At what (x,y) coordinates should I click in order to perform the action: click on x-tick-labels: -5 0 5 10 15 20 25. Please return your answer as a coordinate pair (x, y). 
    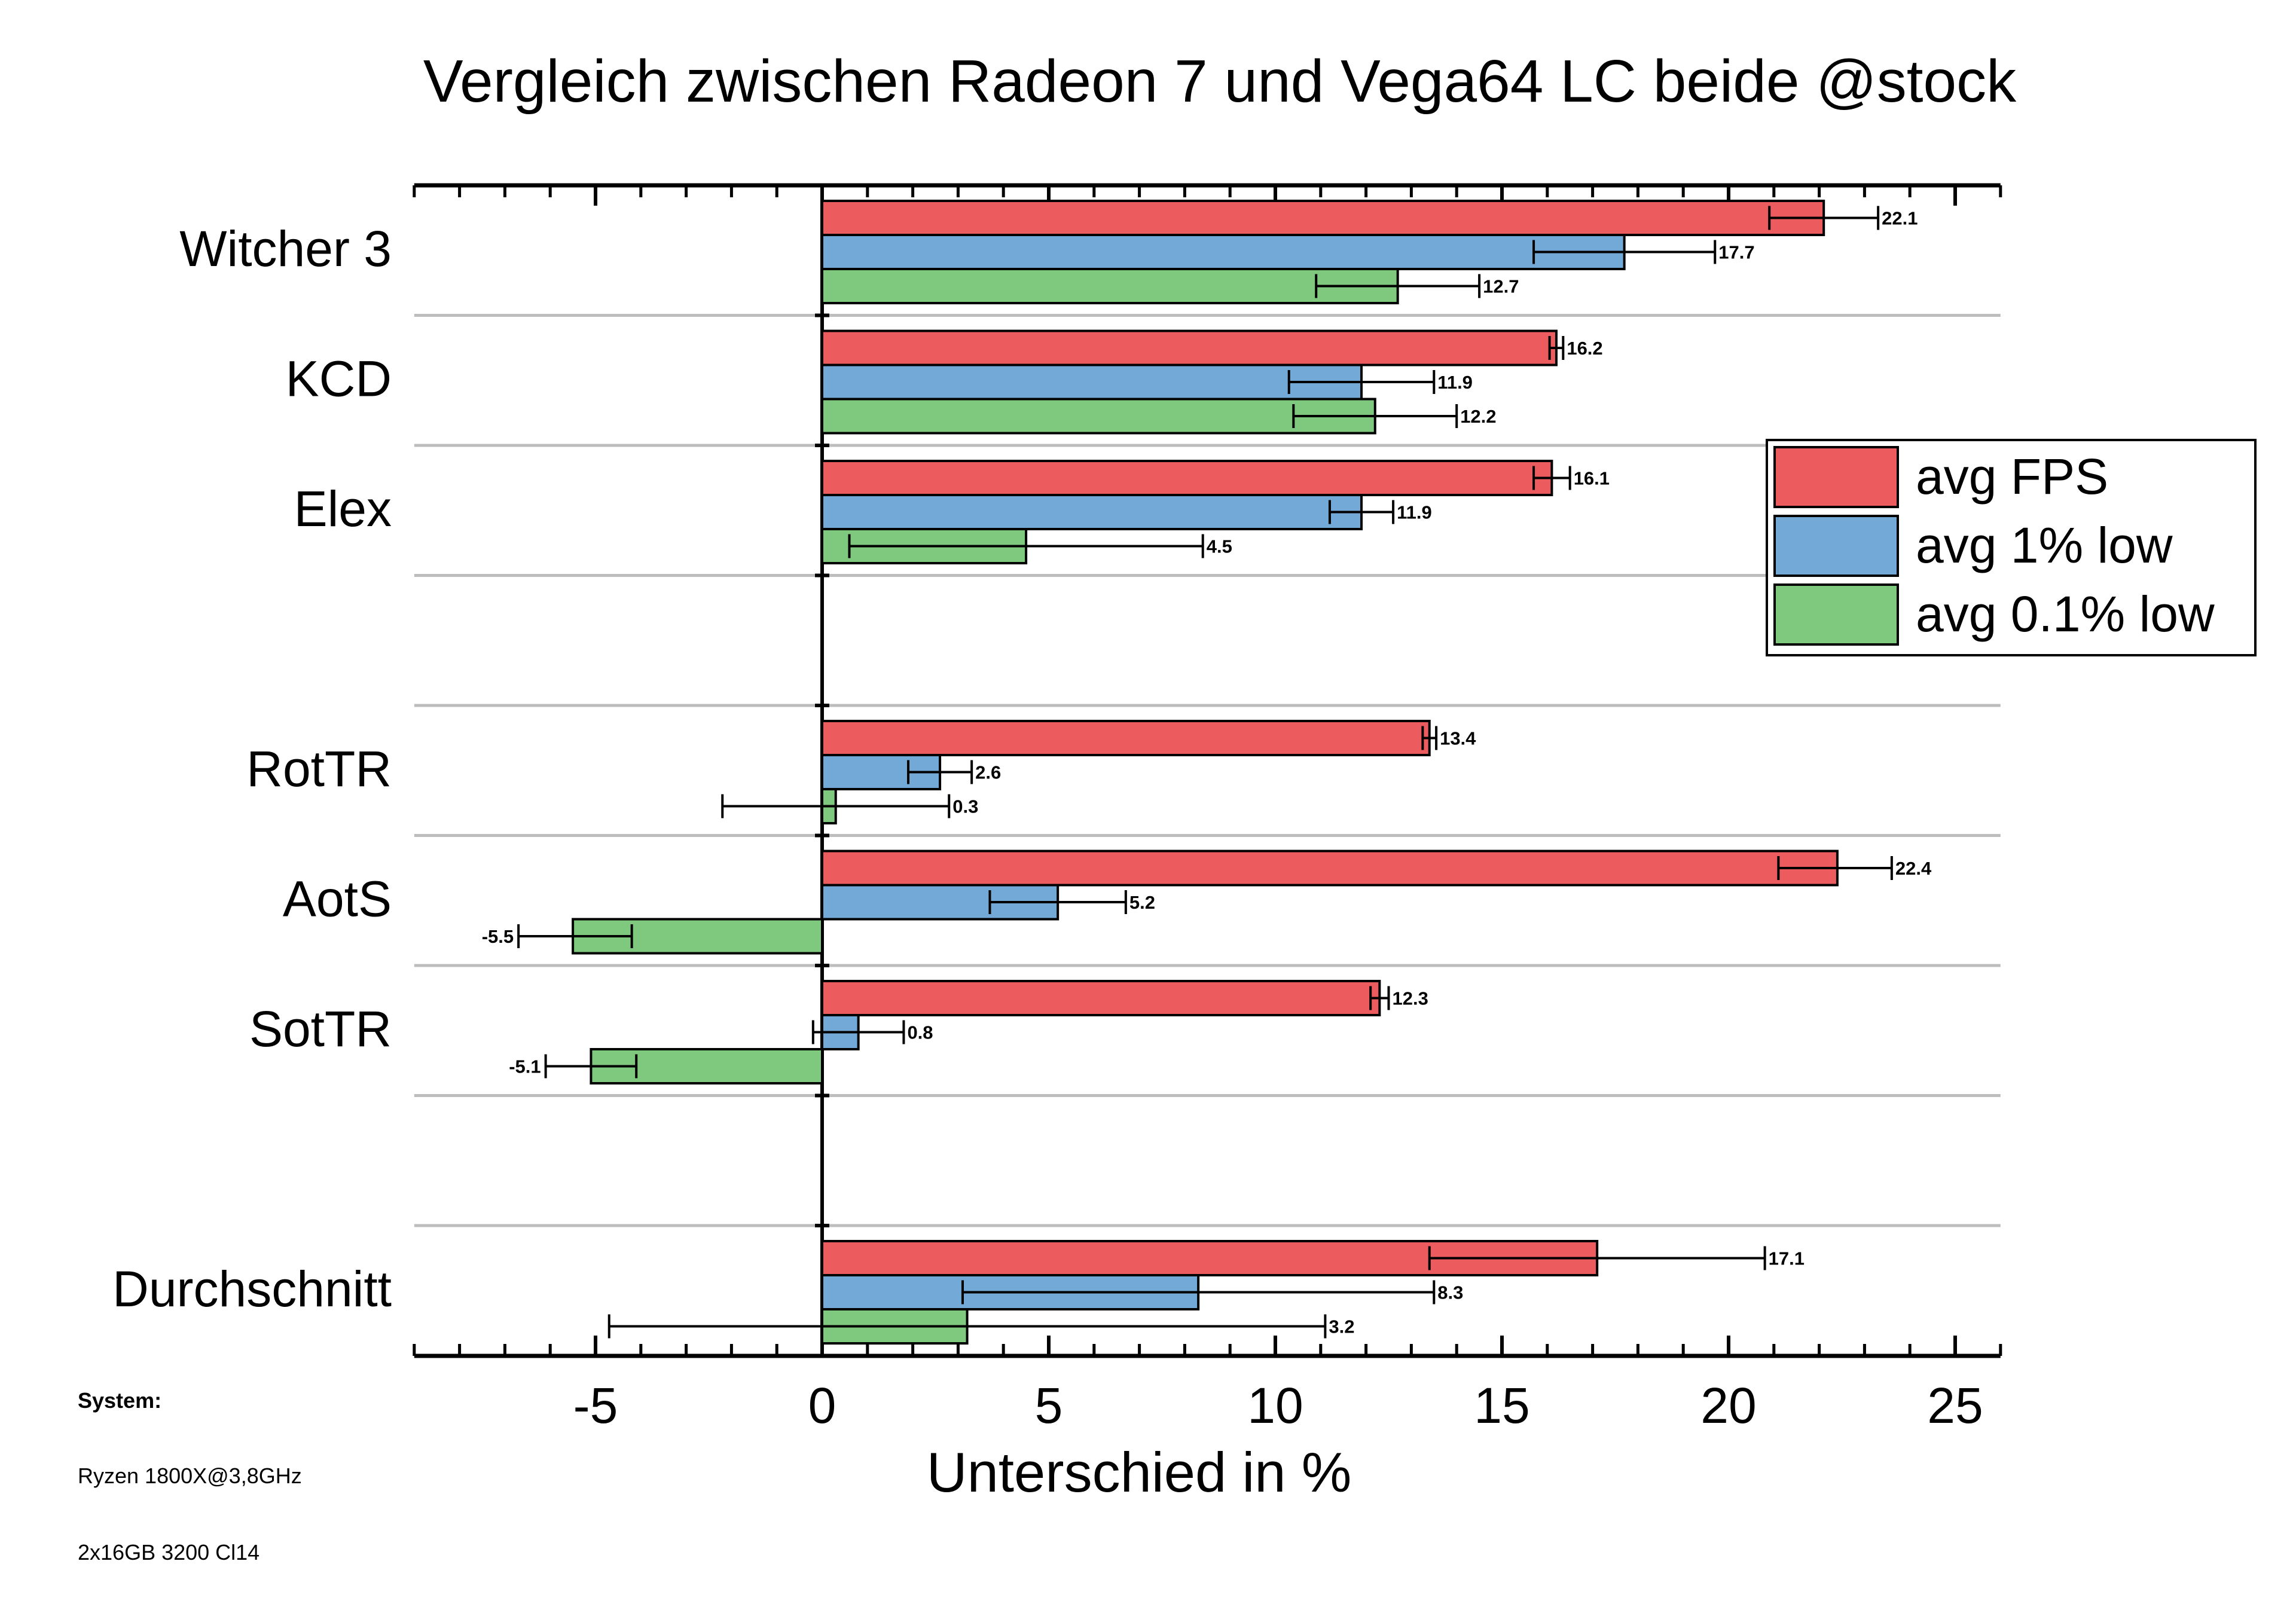
    Looking at the image, I should click on (1278, 1406).